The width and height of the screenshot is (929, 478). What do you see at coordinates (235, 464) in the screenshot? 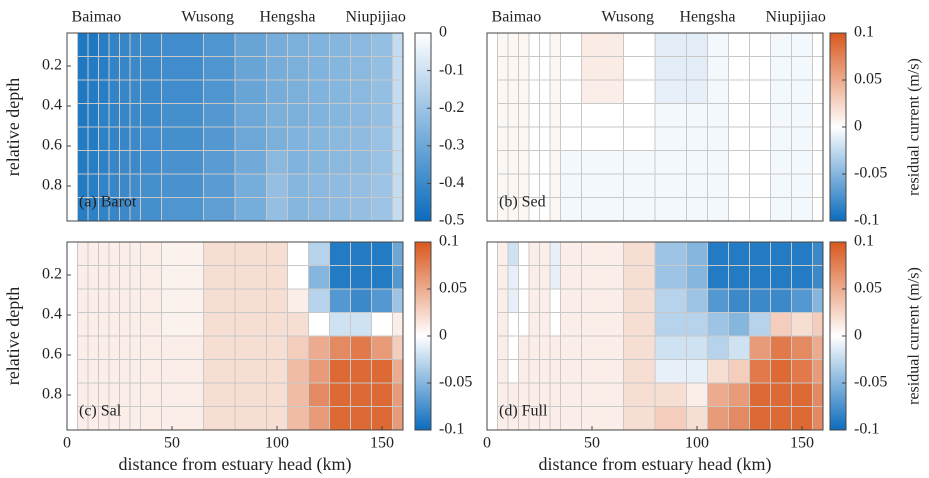
I see `x-axis-label: distance from estuary head (km)` at bounding box center [235, 464].